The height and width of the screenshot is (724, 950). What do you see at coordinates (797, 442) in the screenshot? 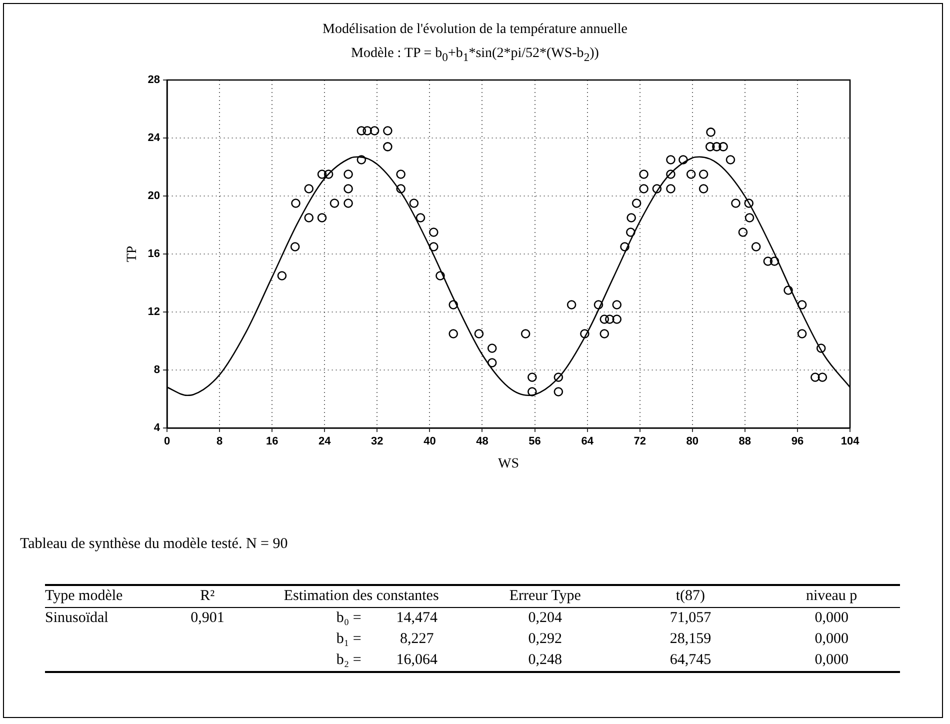
I see `x-tick-label: 96` at bounding box center [797, 442].